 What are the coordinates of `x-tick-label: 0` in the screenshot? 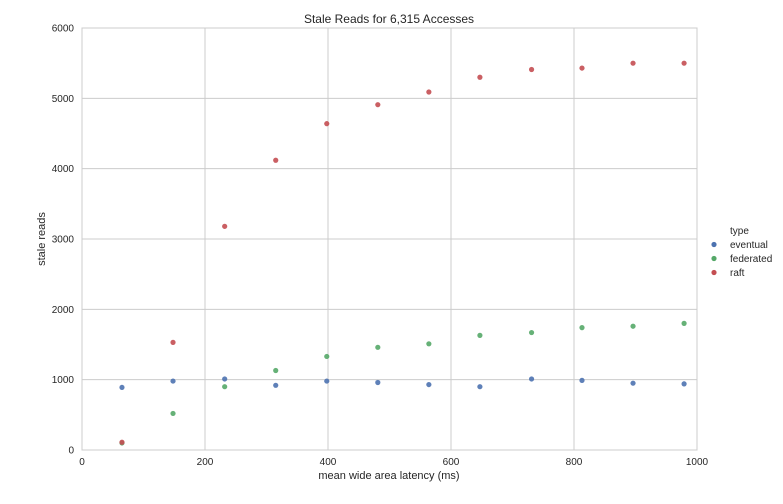 It's located at (82, 462).